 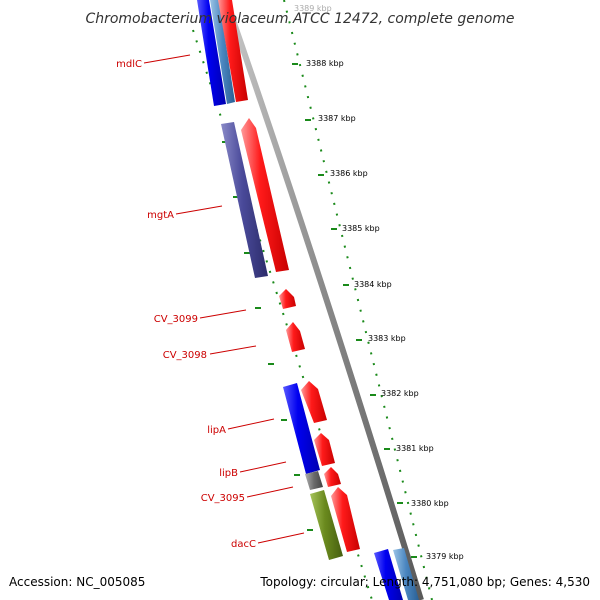 What do you see at coordinates (185, 355) in the screenshot?
I see `gene-label-CV_3098: CV_3098` at bounding box center [185, 355].